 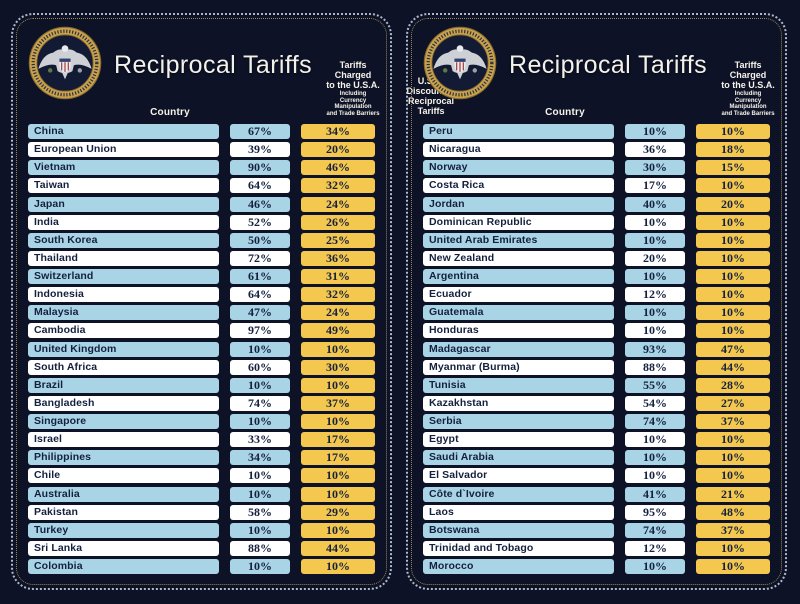 What do you see at coordinates (123, 349) in the screenshot?
I see `country-cell: United Kingdom` at bounding box center [123, 349].